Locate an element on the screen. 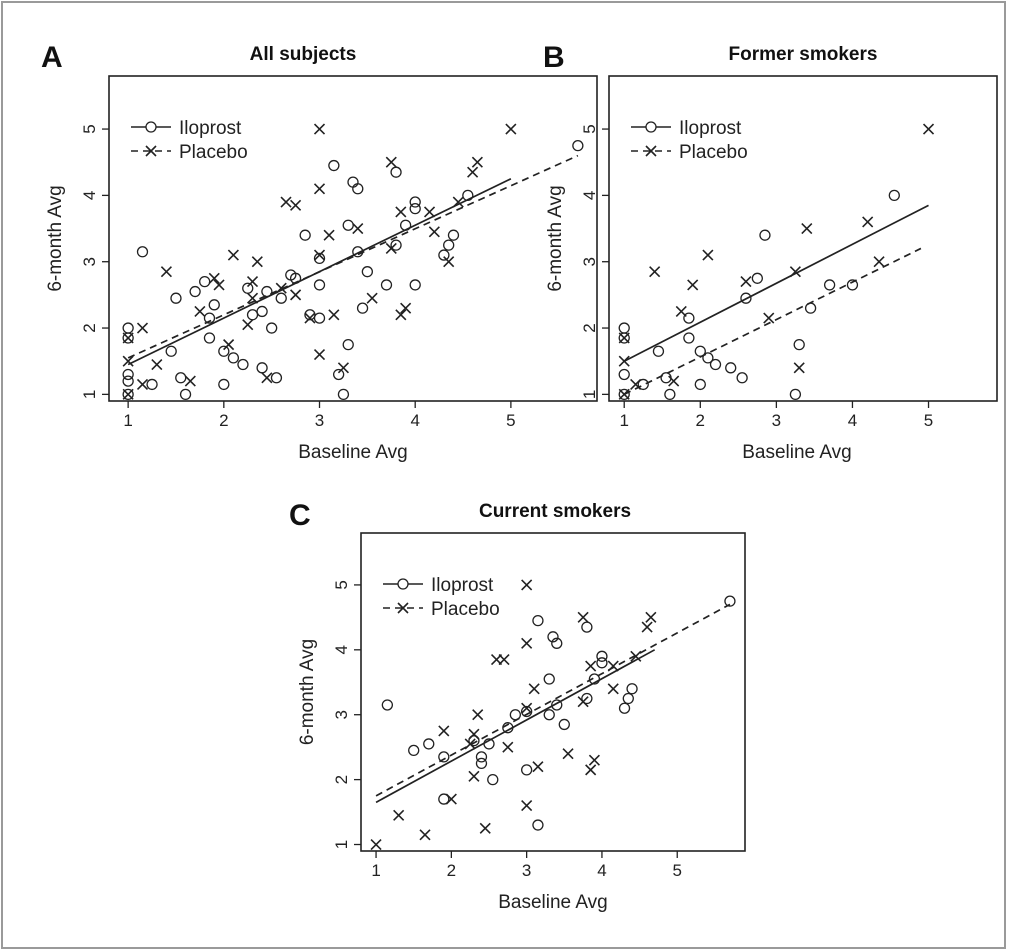 This screenshot has height=952, width=1009. fit-line-placebo is located at coordinates (553, 700).